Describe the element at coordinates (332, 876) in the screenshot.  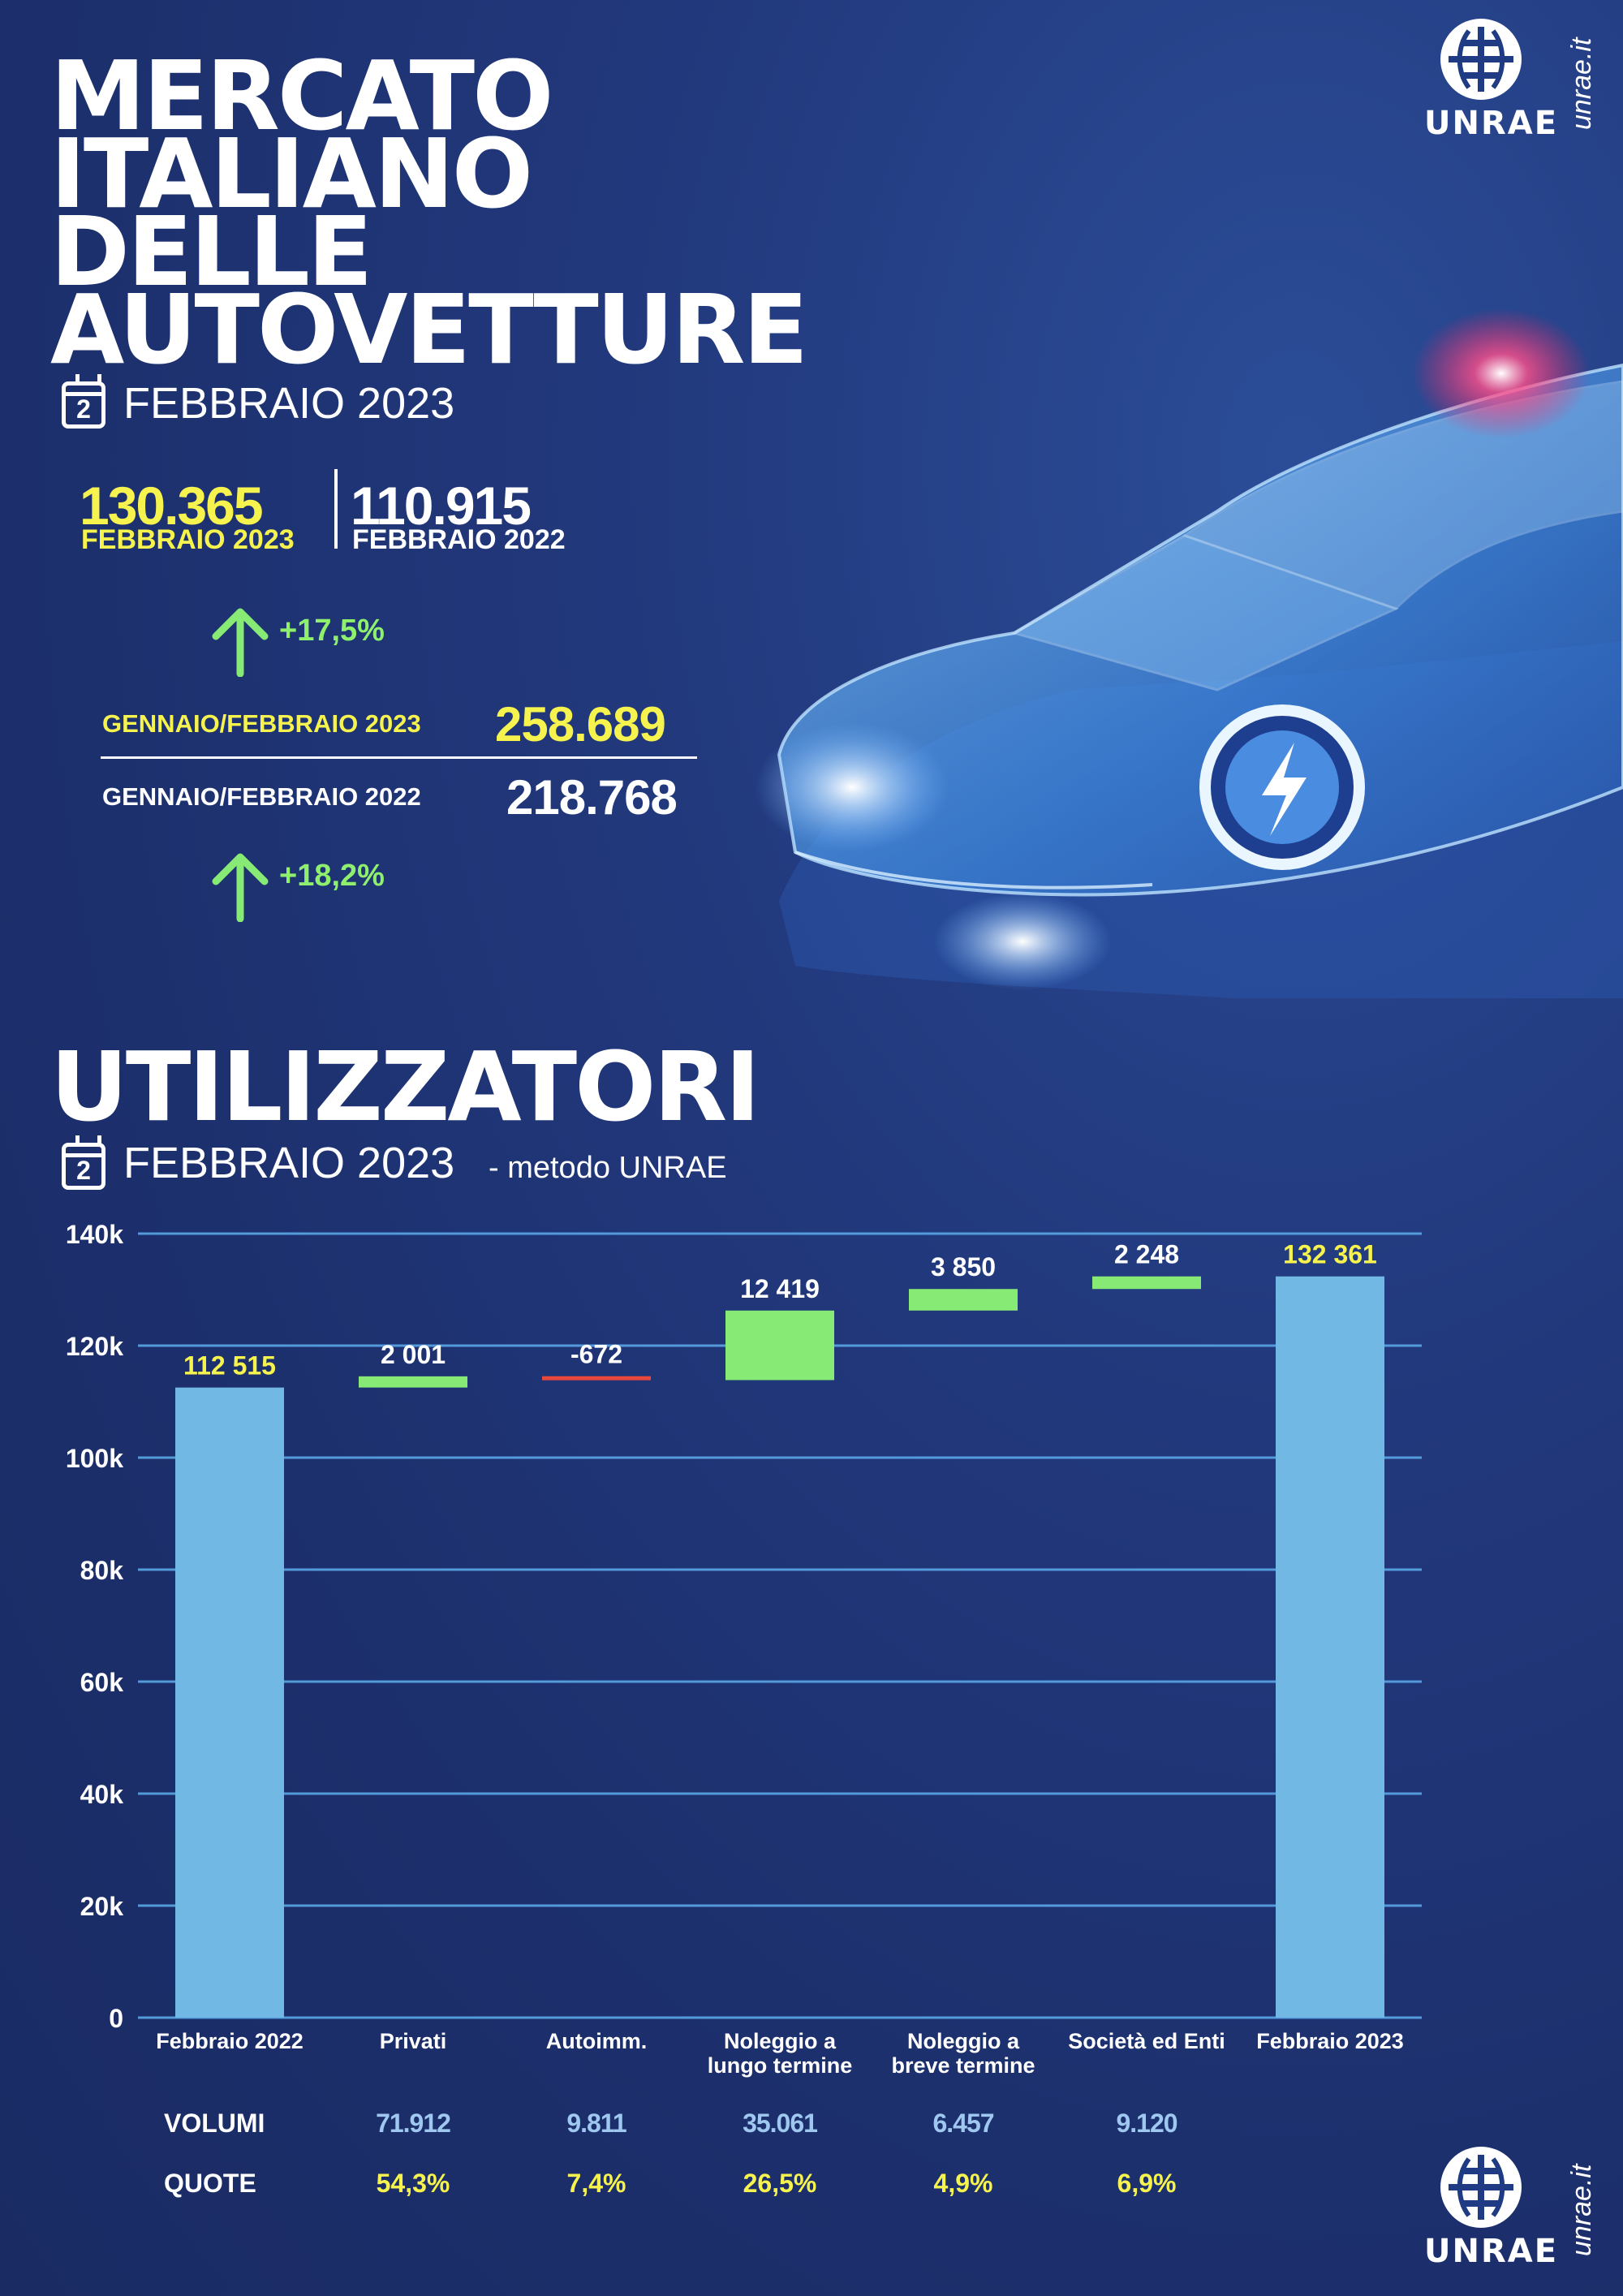
I see `ytd-change: +18,2%` at that location.